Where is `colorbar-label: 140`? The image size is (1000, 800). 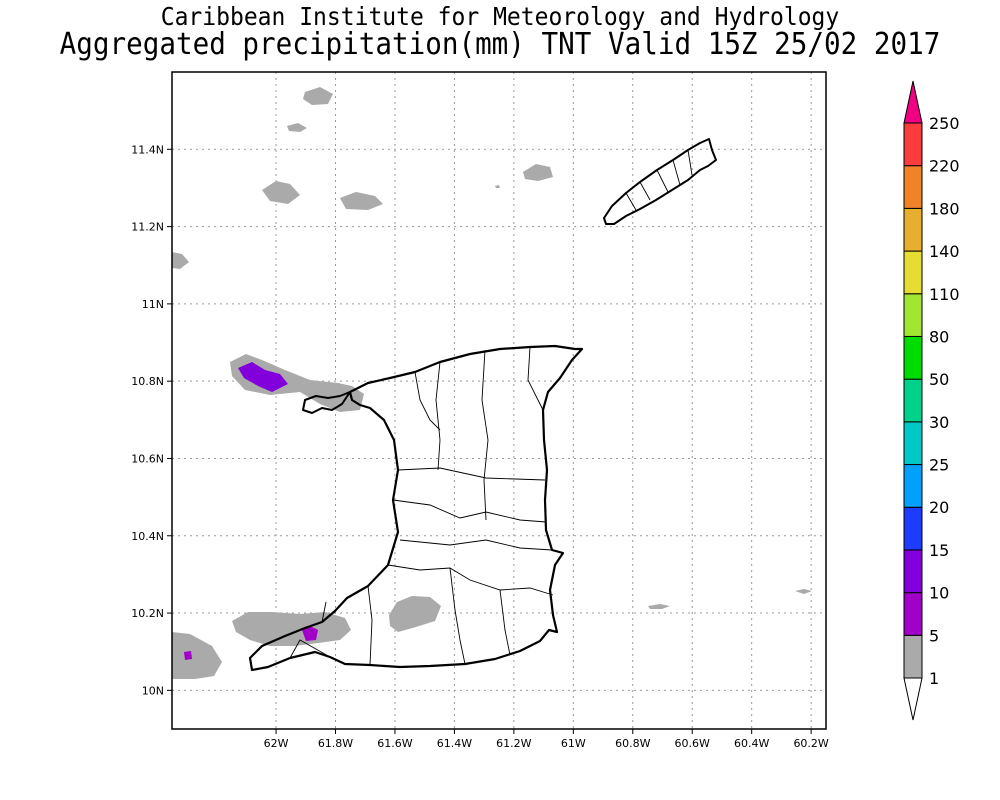
colorbar-label: 140 is located at coordinates (944, 251).